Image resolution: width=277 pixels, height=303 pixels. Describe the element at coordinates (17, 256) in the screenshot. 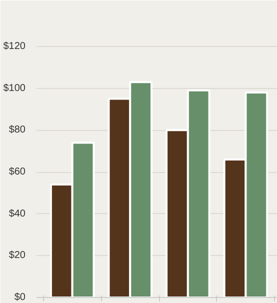

I see `y-tick-label: $20` at that location.